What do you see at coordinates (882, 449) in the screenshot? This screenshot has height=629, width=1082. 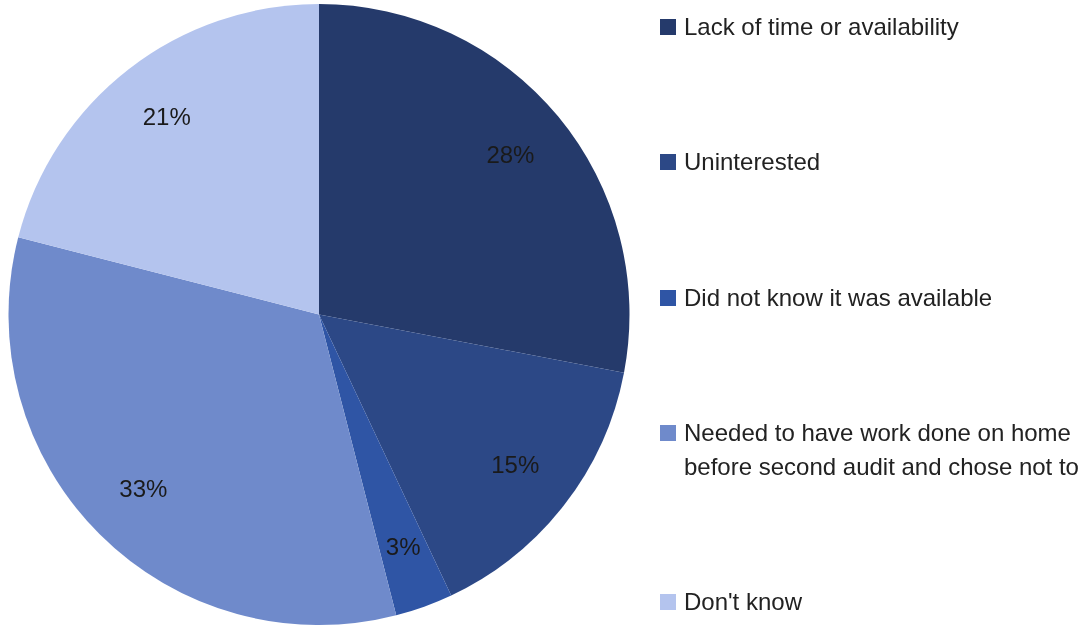 I see `legend-label: Needed to have work done on home before second audit and chose not to` at bounding box center [882, 449].